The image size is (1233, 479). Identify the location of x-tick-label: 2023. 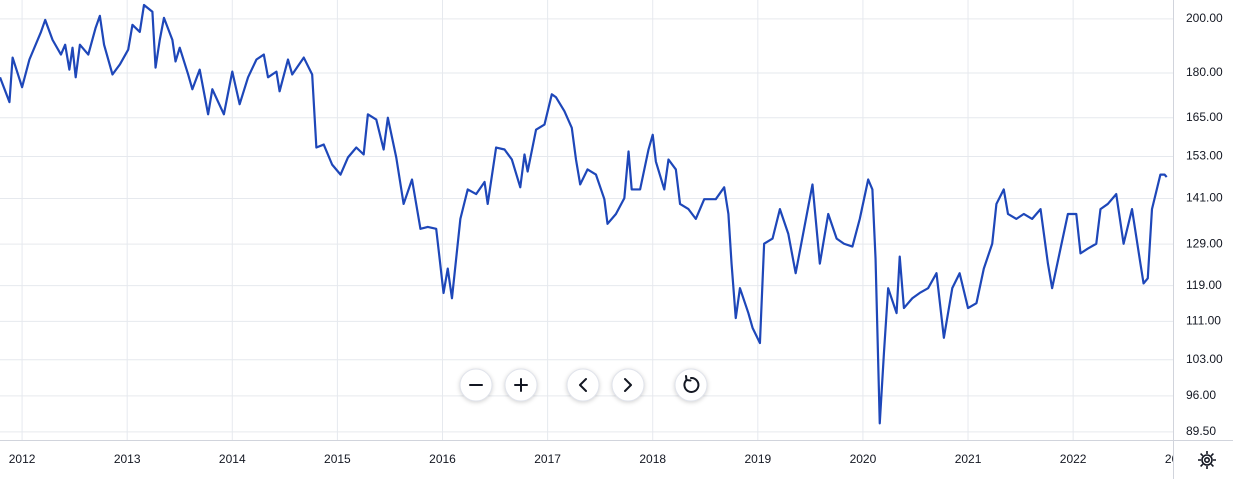
(1178, 459).